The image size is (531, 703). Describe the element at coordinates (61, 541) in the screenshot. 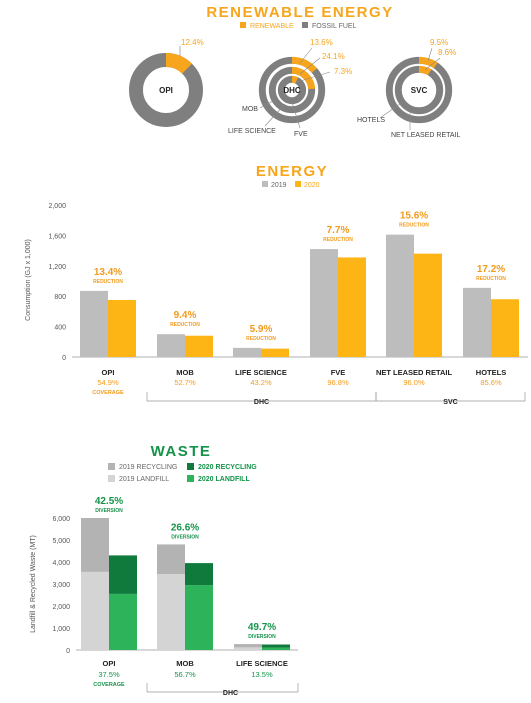

I see `y-tick-label: 5,000` at that location.